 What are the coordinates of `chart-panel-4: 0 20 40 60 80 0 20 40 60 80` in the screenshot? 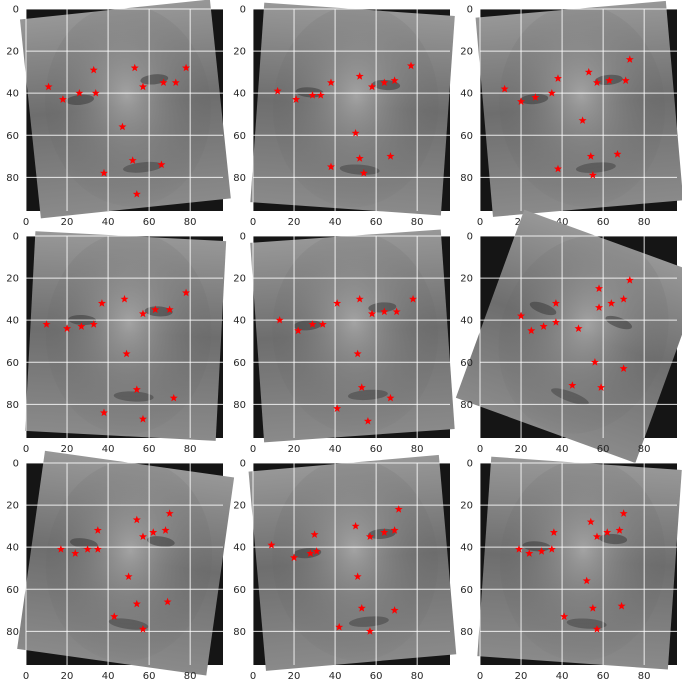 It's located at (116, 342).